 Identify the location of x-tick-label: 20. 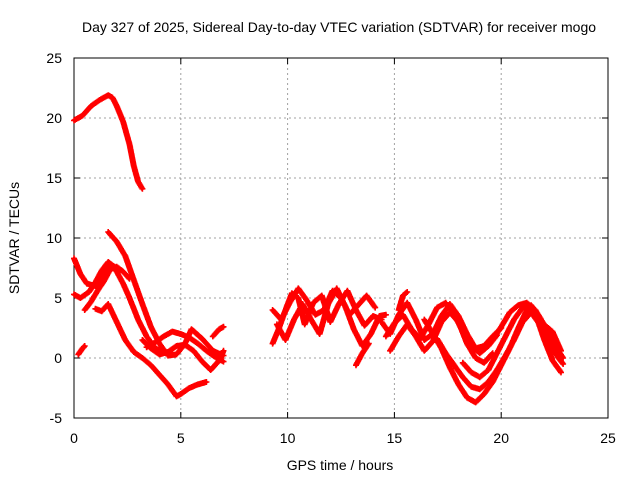
(501, 438).